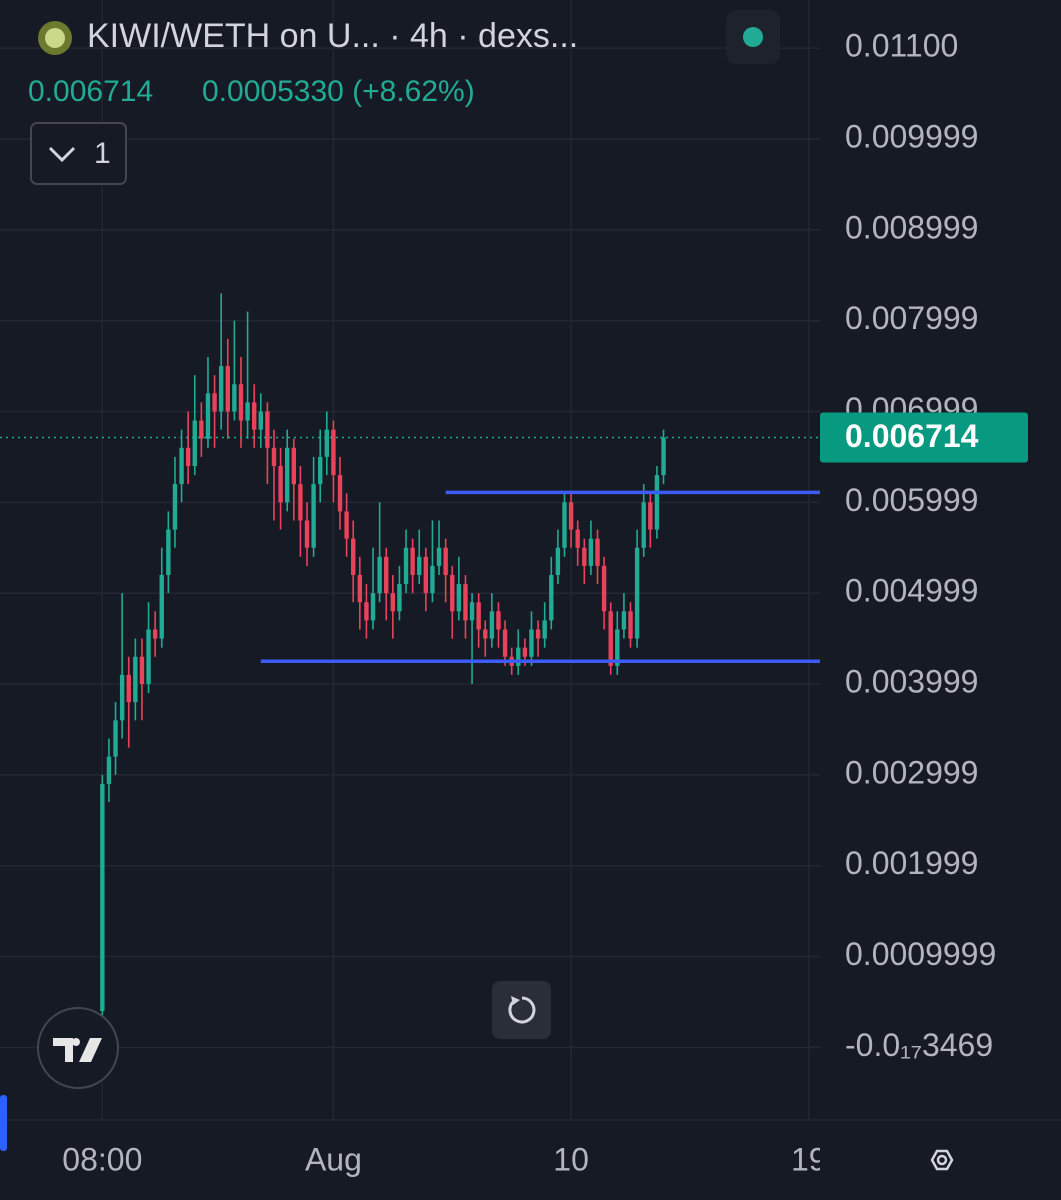  Describe the element at coordinates (911, 863) in the screenshot. I see `y-tick-label: 0.001999` at that location.